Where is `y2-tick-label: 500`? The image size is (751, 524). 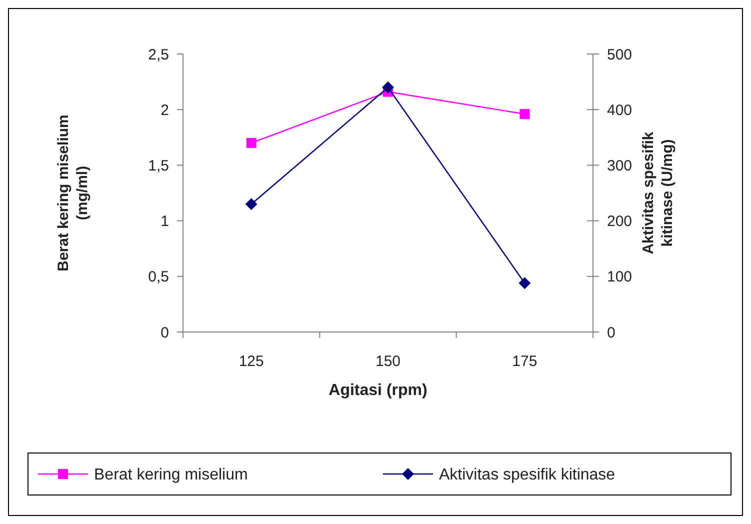 y2-tick-label: 500 is located at coordinates (619, 55).